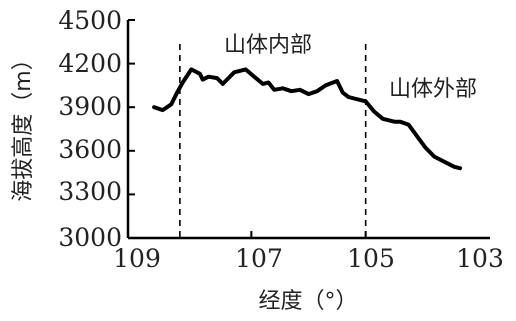  I want to click on y-tick-label-3300: 3300, so click(90, 191).